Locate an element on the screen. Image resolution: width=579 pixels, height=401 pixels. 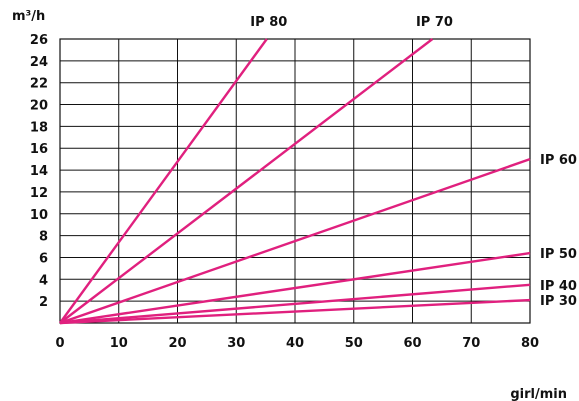
y-tick-label: 20 is located at coordinates (39, 106).